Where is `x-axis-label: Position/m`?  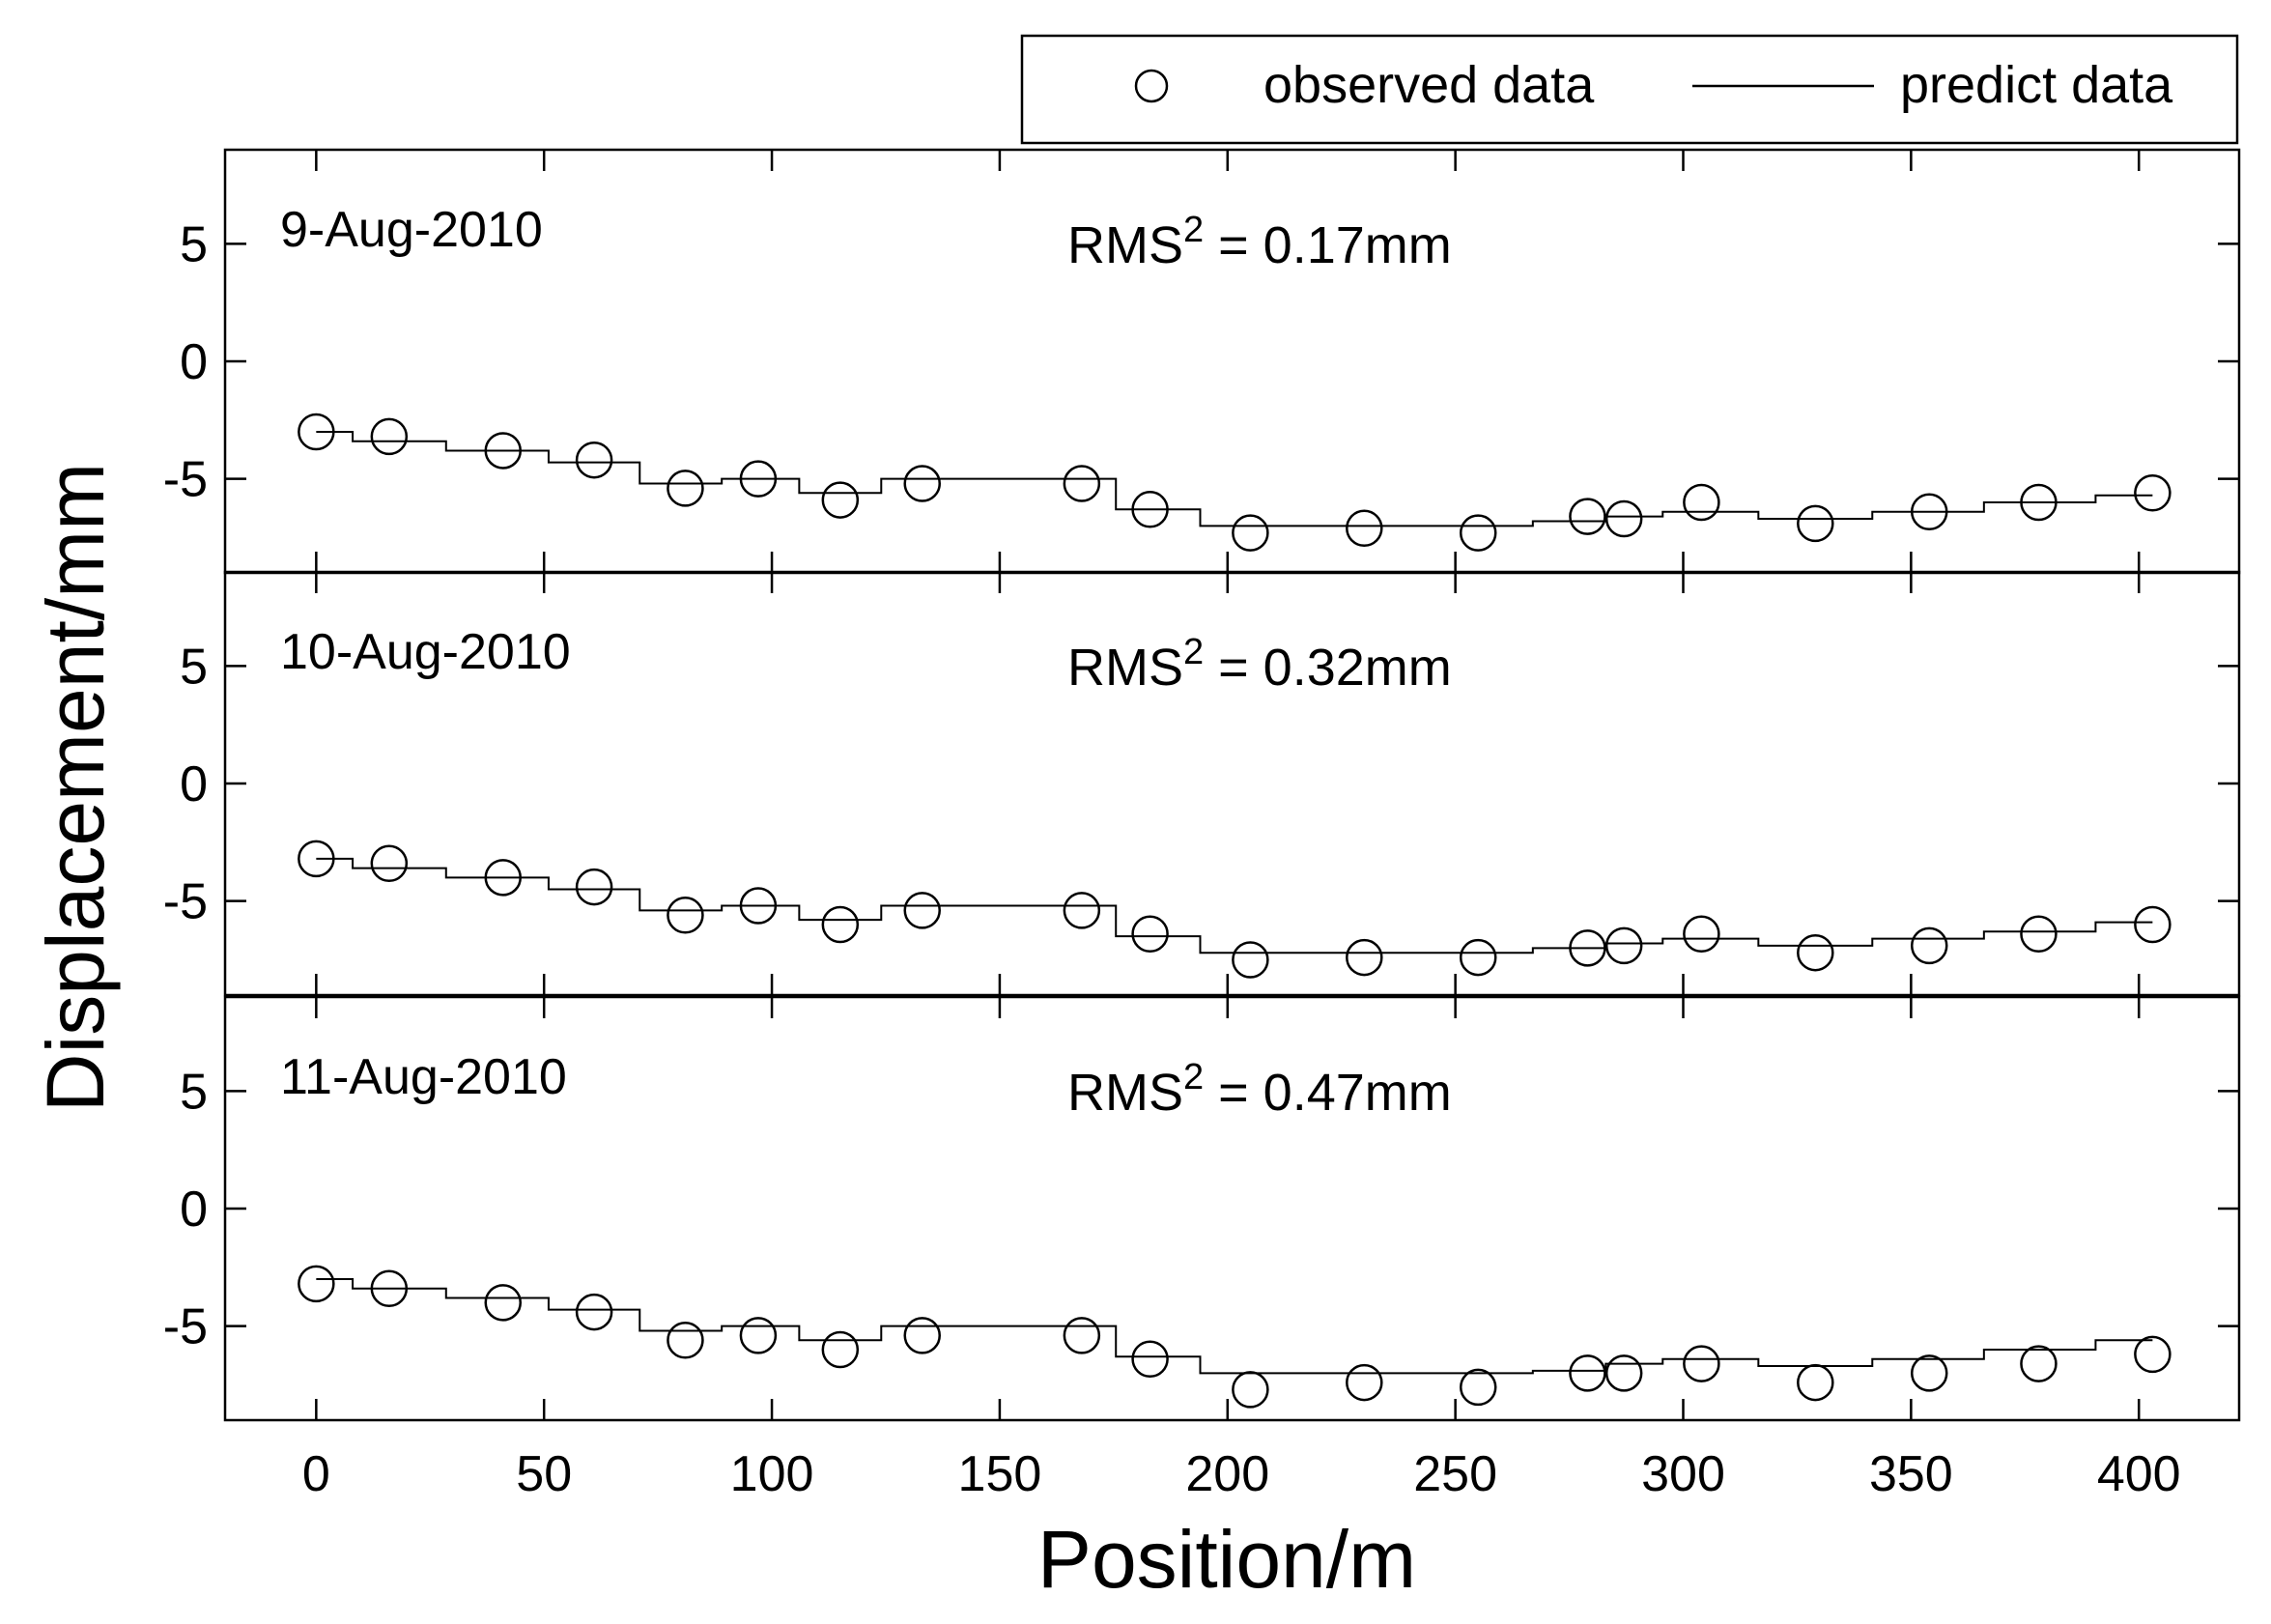 x-axis-label: Position/m is located at coordinates (1226, 1560).